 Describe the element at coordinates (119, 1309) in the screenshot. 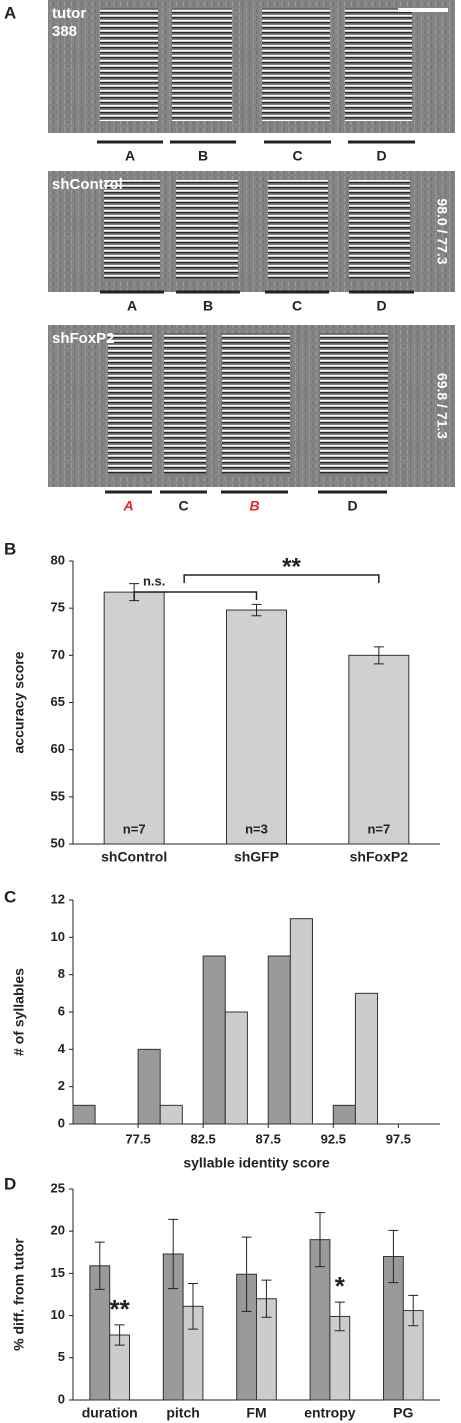

I see `significance-label: **` at that location.